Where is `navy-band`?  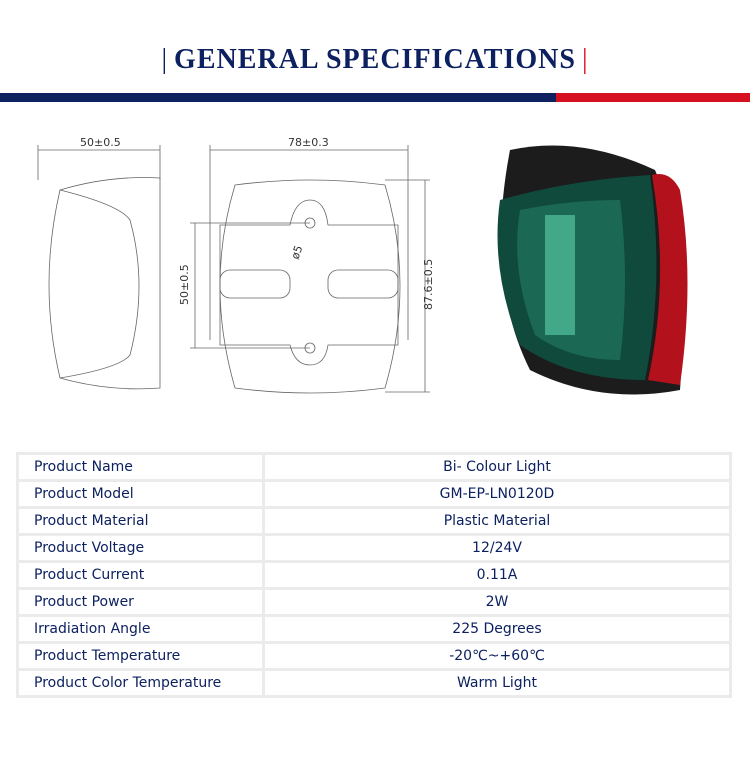
navy-band is located at coordinates (278, 97).